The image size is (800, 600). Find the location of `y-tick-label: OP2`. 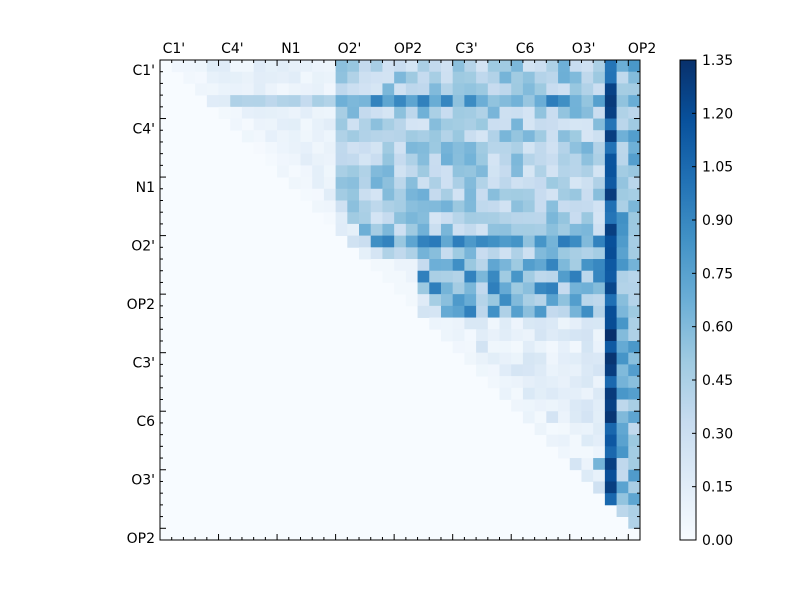

y-tick-label: OP2 is located at coordinates (141, 539).